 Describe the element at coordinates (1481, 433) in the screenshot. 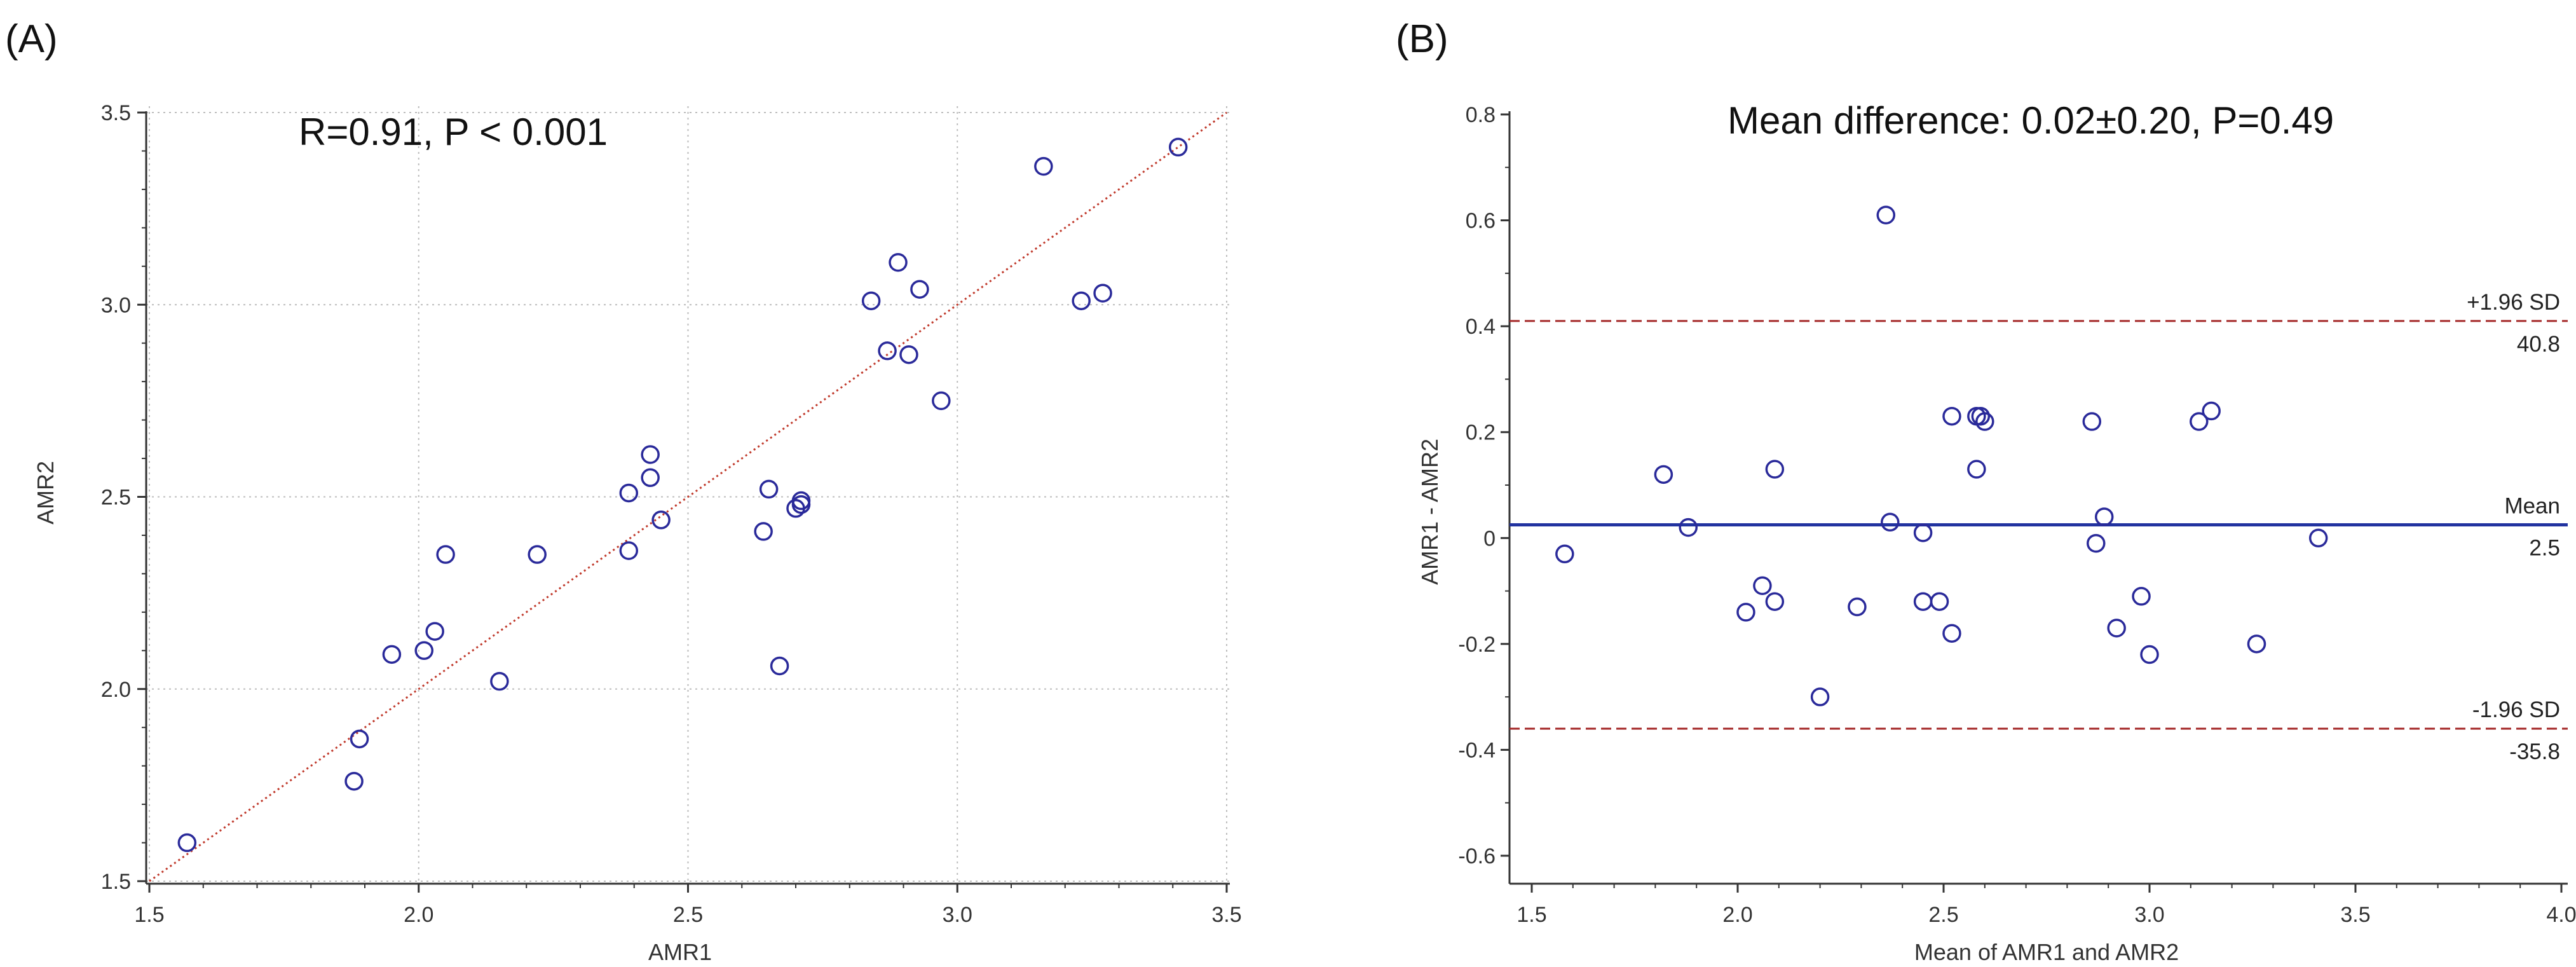

I see `panel-b-y-tick-label: 0.2` at that location.